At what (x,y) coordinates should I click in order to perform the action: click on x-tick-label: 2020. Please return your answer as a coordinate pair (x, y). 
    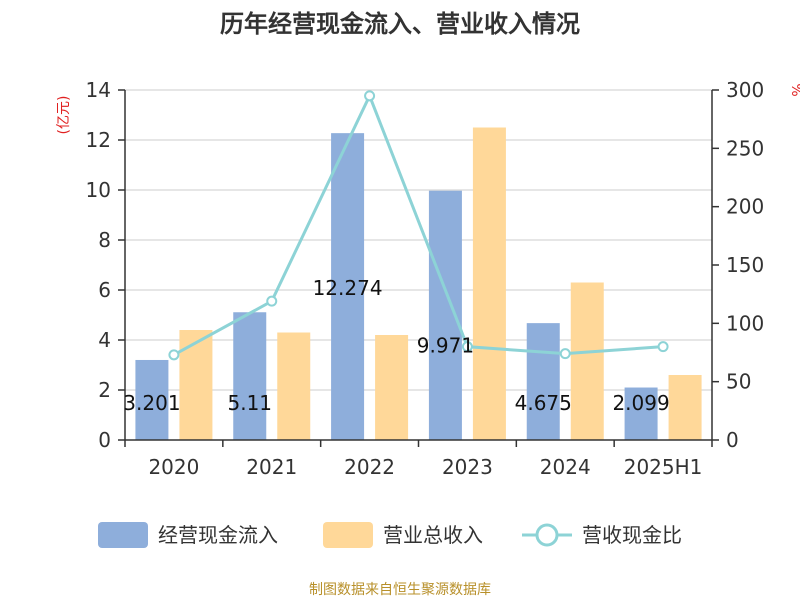
    Looking at the image, I should click on (173, 467).